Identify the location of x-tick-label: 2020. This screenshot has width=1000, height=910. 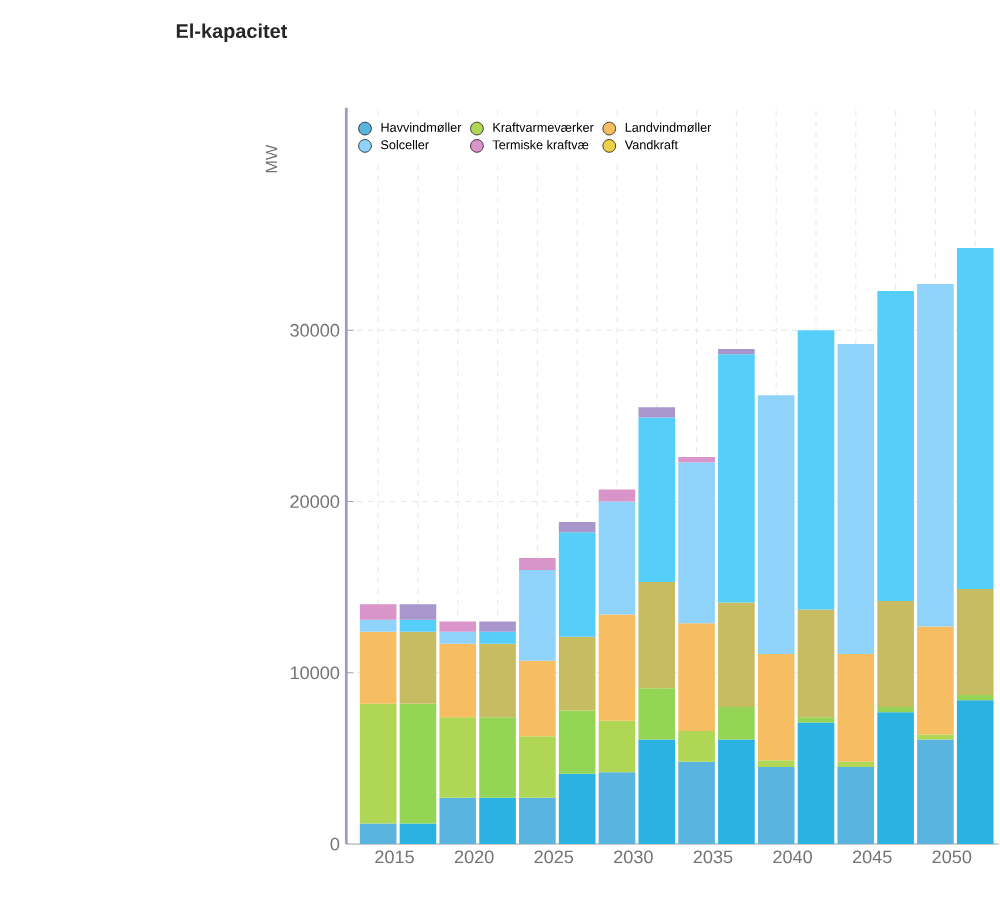
(474, 857).